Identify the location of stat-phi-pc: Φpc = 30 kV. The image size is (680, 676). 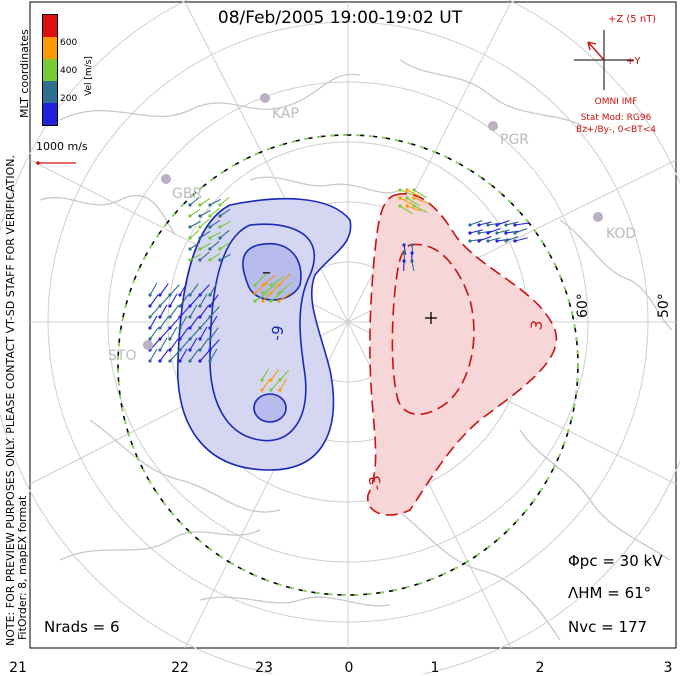
(615, 561).